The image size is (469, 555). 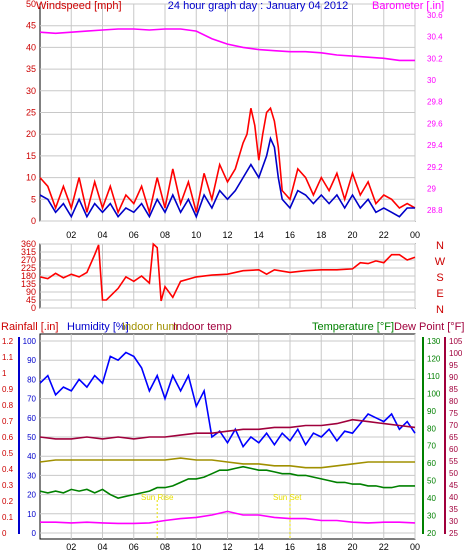 I want to click on dewpoint-tick-label: 80, so click(x=453, y=401).